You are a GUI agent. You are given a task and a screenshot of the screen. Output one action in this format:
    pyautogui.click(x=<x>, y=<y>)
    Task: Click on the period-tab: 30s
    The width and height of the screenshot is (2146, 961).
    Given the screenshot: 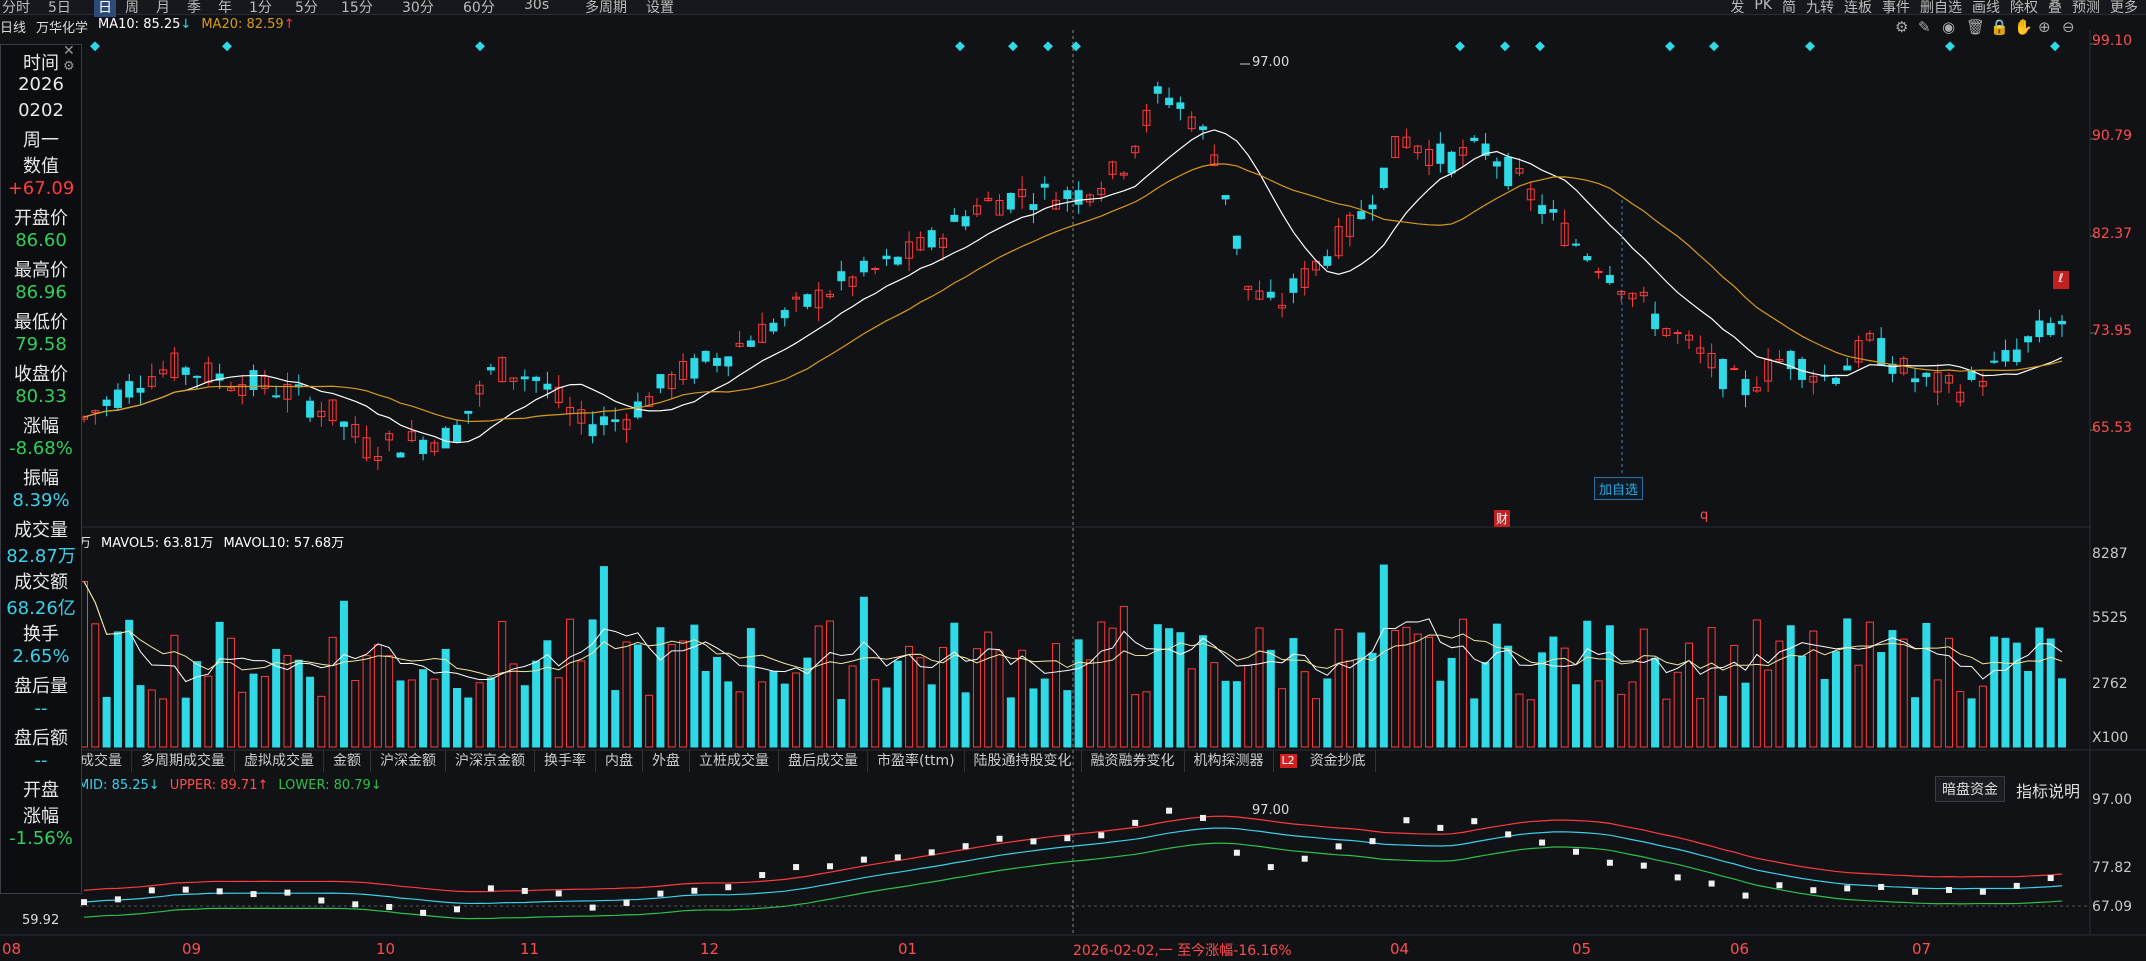 What is the action you would take?
    pyautogui.click(x=537, y=6)
    